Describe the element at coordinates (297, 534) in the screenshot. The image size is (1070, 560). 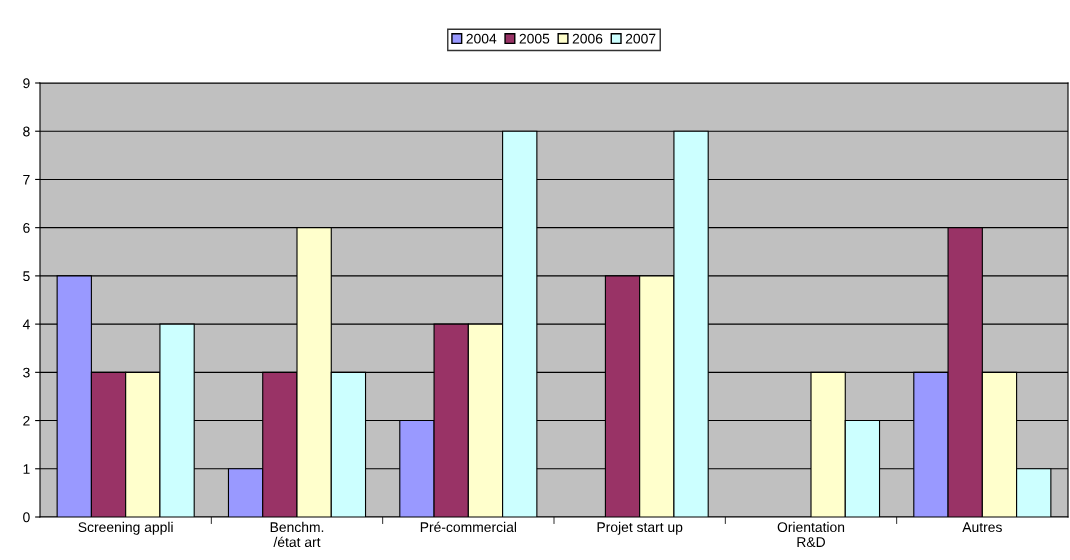
I see `x-tick-label: Benchm. /état art` at that location.